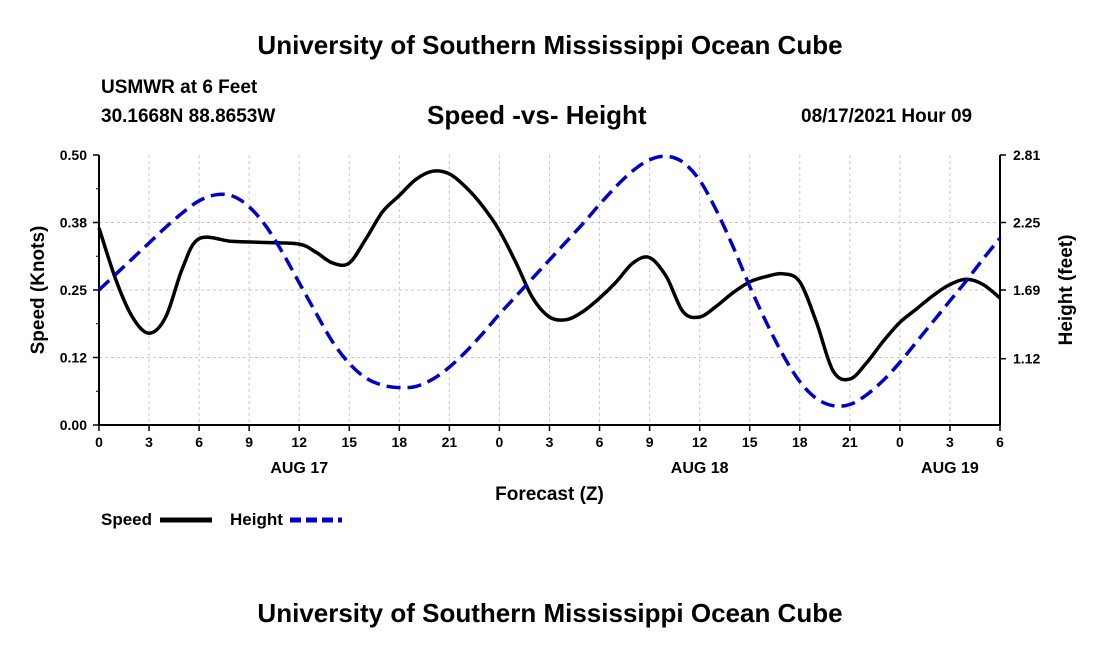  Describe the element at coordinates (73, 223) in the screenshot. I see `y-tick-label: 0.38` at that location.